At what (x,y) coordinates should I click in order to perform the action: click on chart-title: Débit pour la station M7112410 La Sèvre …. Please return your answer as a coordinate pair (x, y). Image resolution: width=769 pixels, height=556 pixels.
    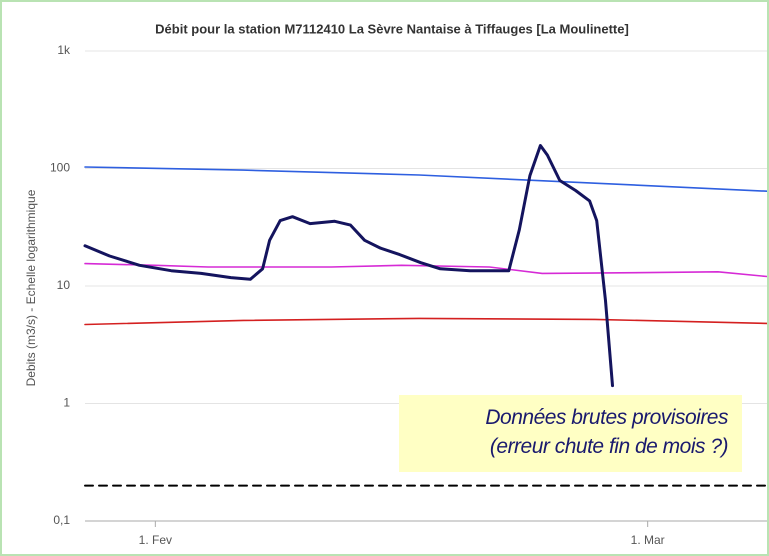
    Looking at the image, I should click on (392, 28).